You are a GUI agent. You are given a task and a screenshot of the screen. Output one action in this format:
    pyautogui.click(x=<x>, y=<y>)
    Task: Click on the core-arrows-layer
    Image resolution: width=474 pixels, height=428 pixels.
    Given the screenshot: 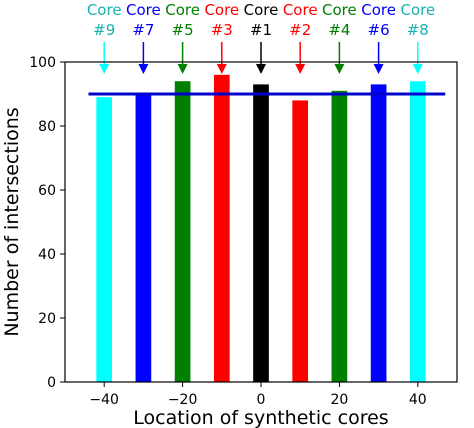 What is the action you would take?
    pyautogui.click(x=261, y=58)
    